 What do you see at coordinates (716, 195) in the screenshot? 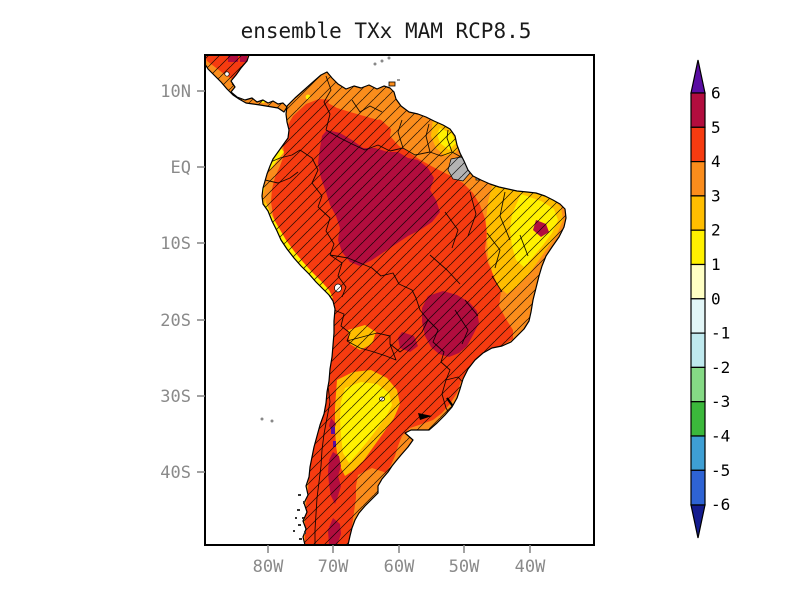
I see `colorbar-label-3: 3` at bounding box center [716, 195].